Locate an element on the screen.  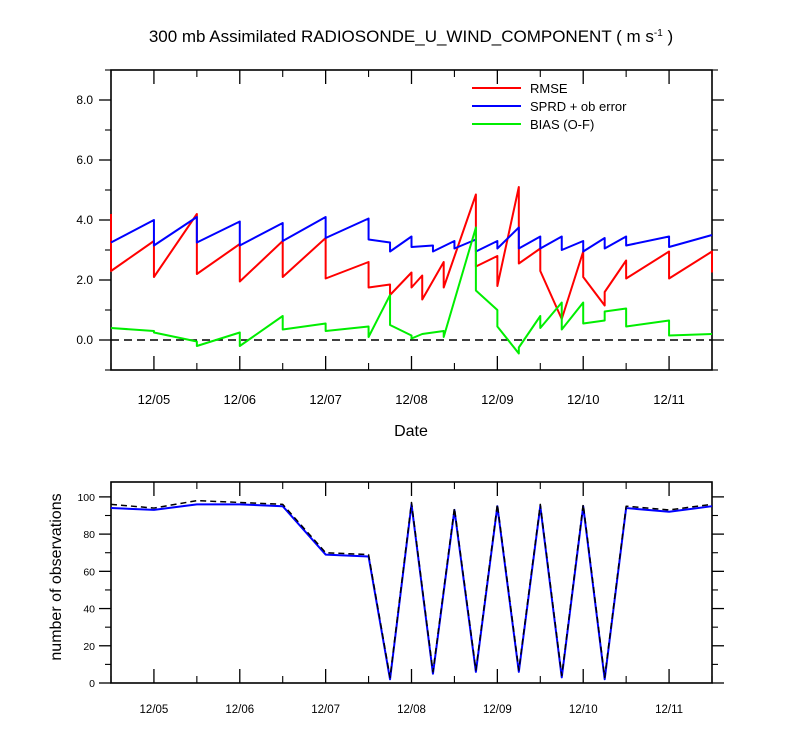
chart-title-superscript: -1 is located at coordinates (658, 33).